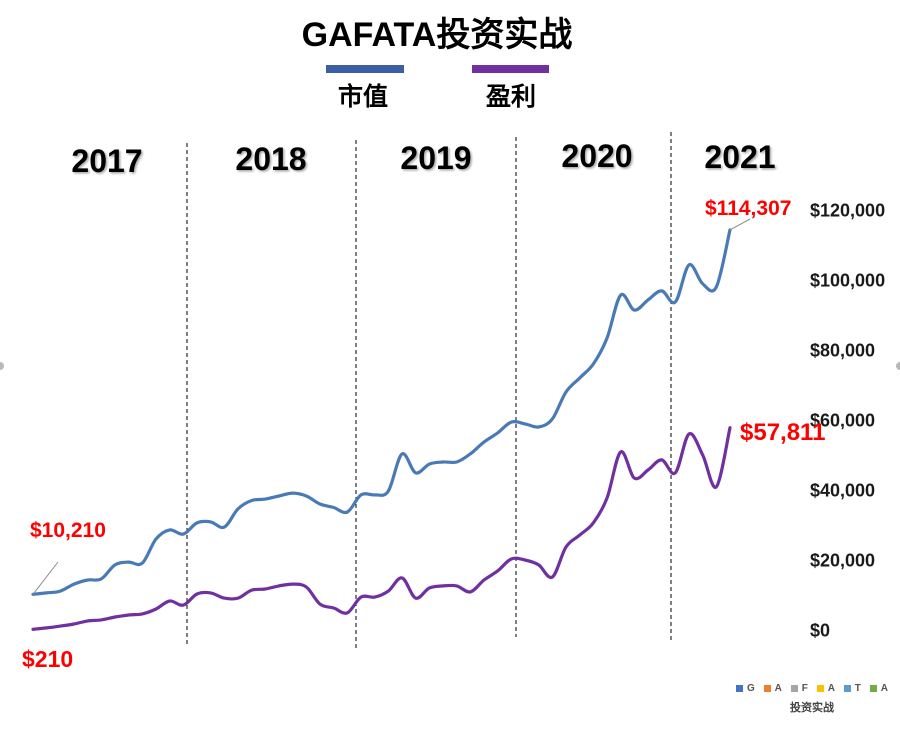 This screenshot has width=900, height=733. I want to click on year-label: 2019, so click(435, 158).